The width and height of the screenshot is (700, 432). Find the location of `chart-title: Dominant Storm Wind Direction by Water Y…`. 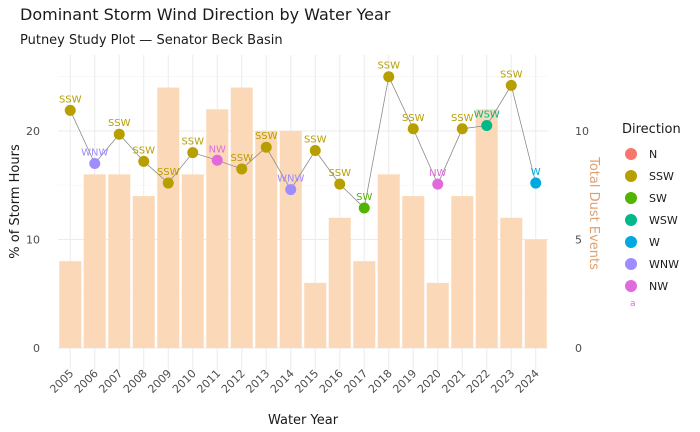

chart-title: Dominant Storm Wind Direction by Water Y… is located at coordinates (205, 14).